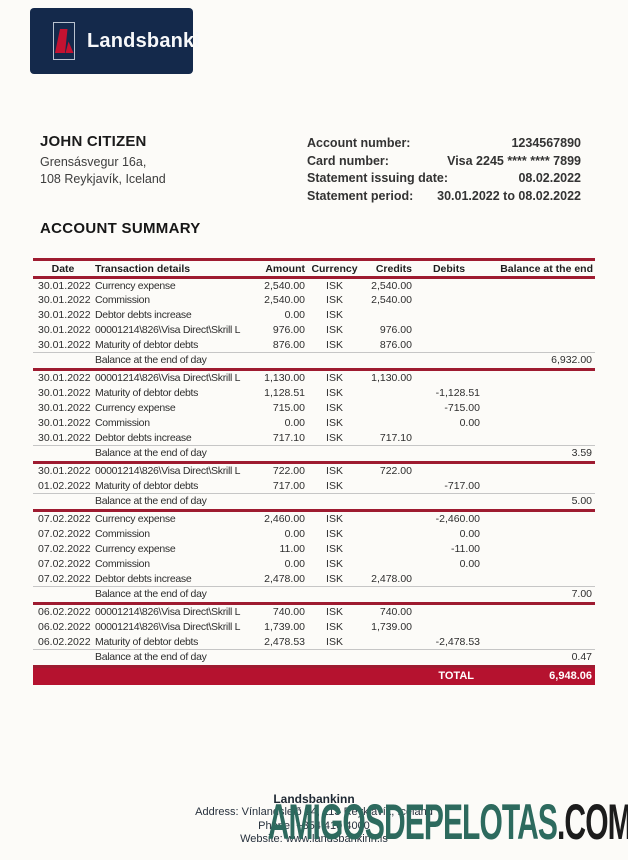  What do you see at coordinates (539, 360) in the screenshot?
I see `balance-value: 6,932.00` at bounding box center [539, 360].